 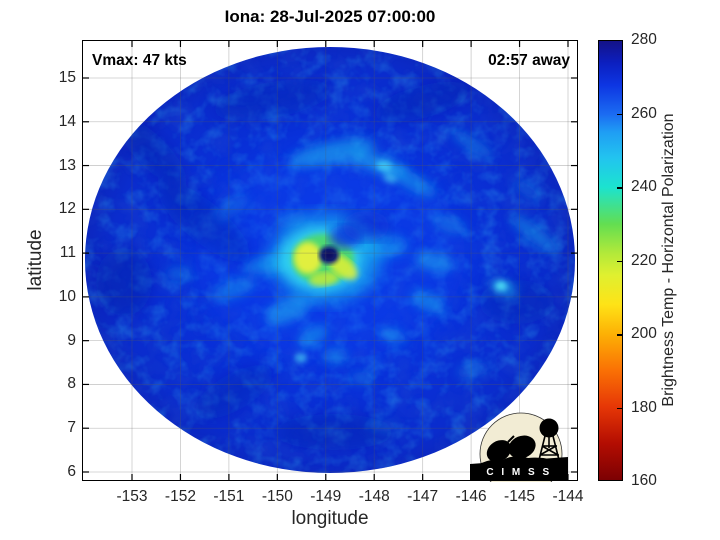 I want to click on y-tick-label: 13, so click(x=67, y=165).